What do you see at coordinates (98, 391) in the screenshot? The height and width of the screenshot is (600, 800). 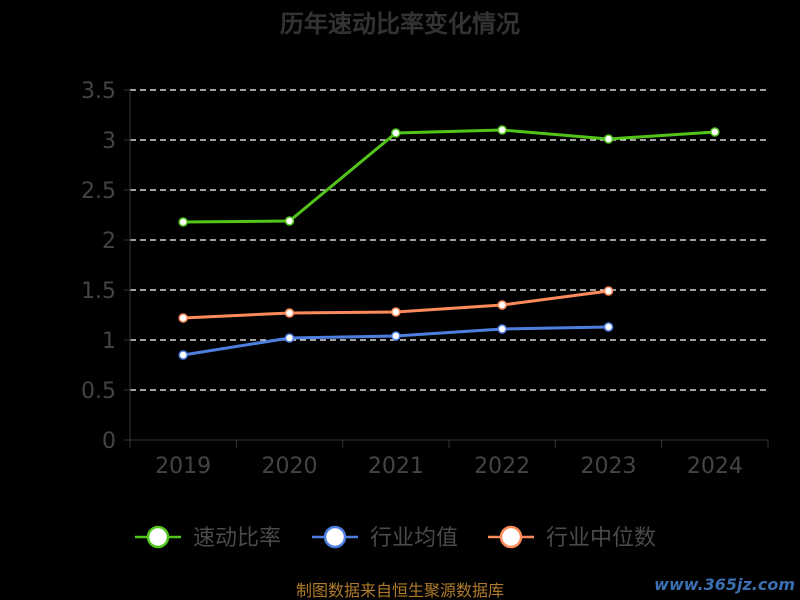 I see `y-tick-label: 0.5` at bounding box center [98, 391].